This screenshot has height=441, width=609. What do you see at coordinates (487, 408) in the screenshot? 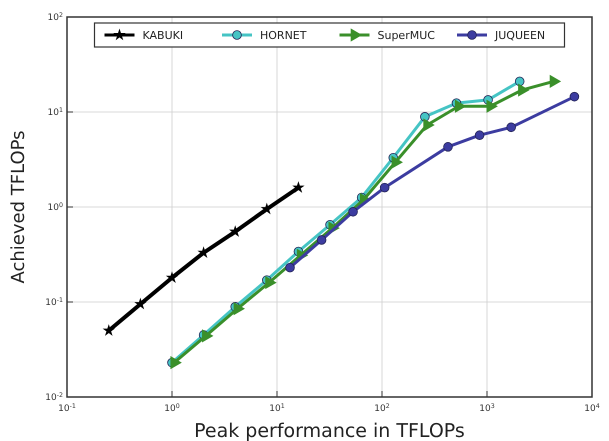
I see `x-tick-label: 10$^{3}$` at bounding box center [487, 408].